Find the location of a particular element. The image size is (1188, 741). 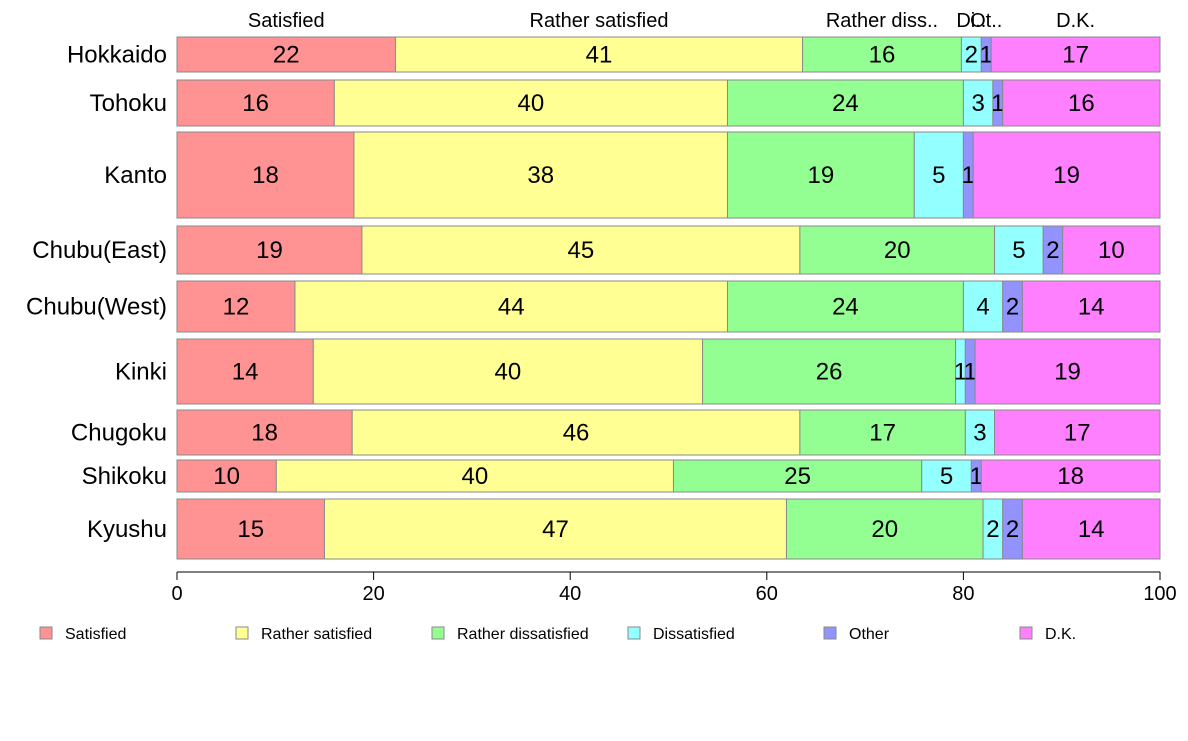

data-label-hokkaido-other: 1 is located at coordinates (986, 55).